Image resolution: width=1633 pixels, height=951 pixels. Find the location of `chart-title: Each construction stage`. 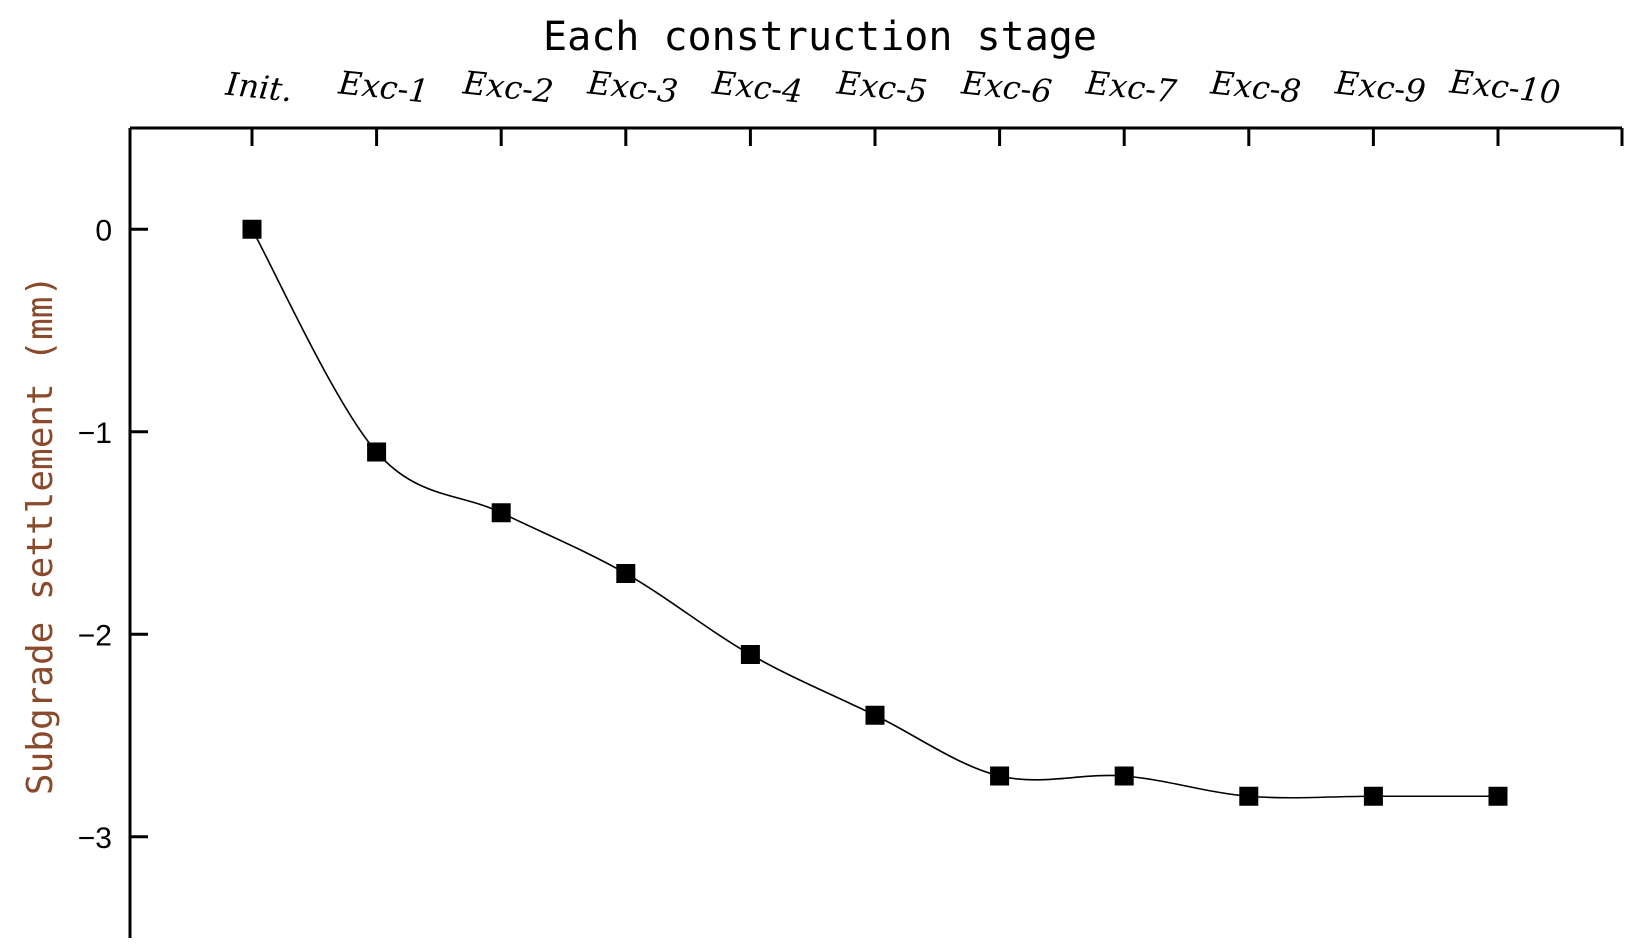

chart-title: Each construction stage is located at coordinates (820, 37).